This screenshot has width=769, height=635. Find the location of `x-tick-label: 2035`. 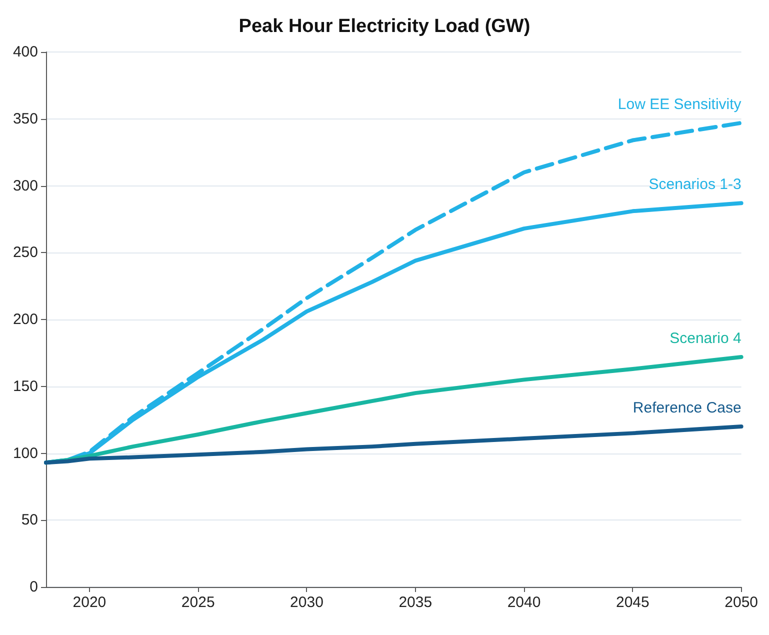

x-tick-label: 2035 is located at coordinates (415, 602).